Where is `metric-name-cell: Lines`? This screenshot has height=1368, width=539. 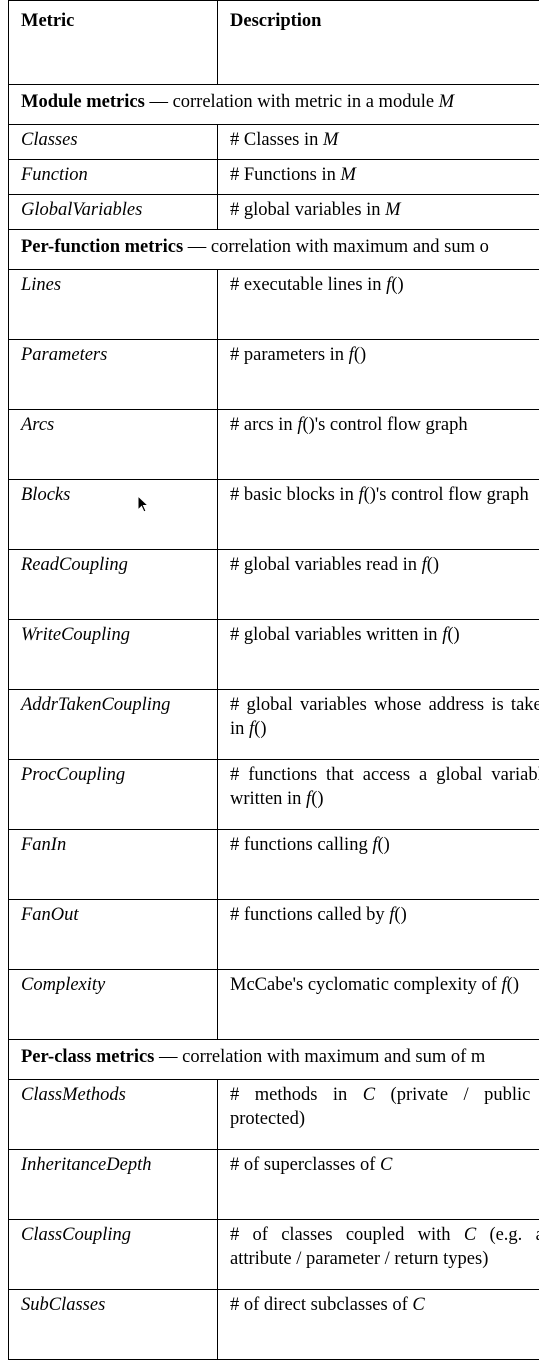 metric-name-cell: Lines is located at coordinates (113, 304).